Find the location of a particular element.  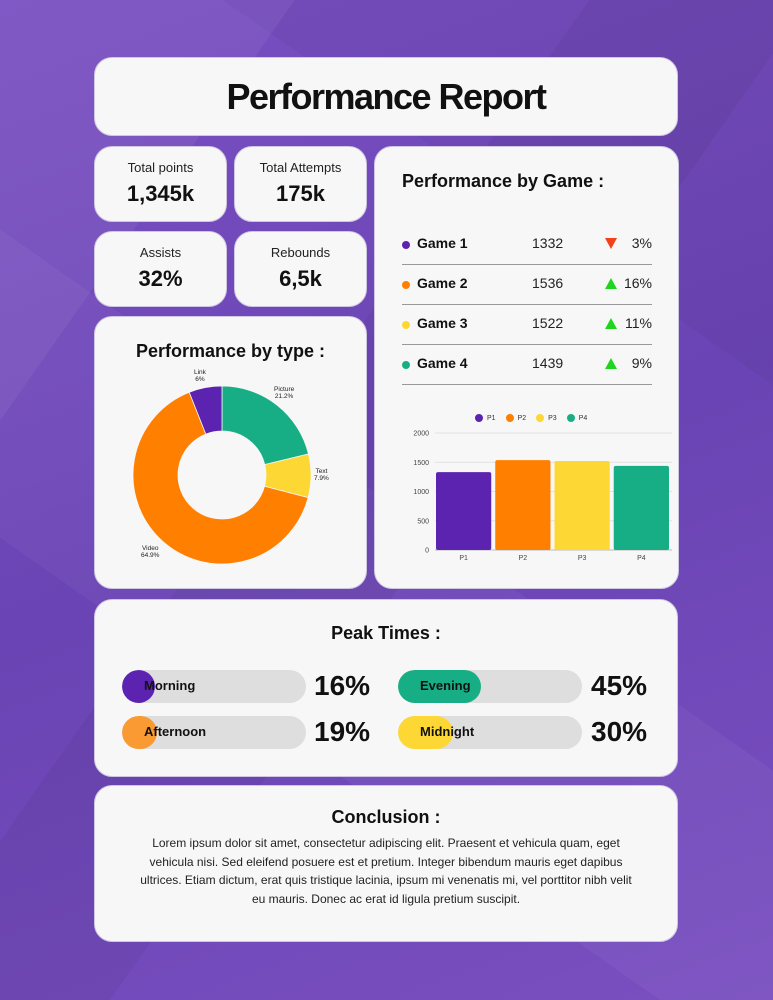

peak-bar-afternoon: Afternoon is located at coordinates (214, 732).